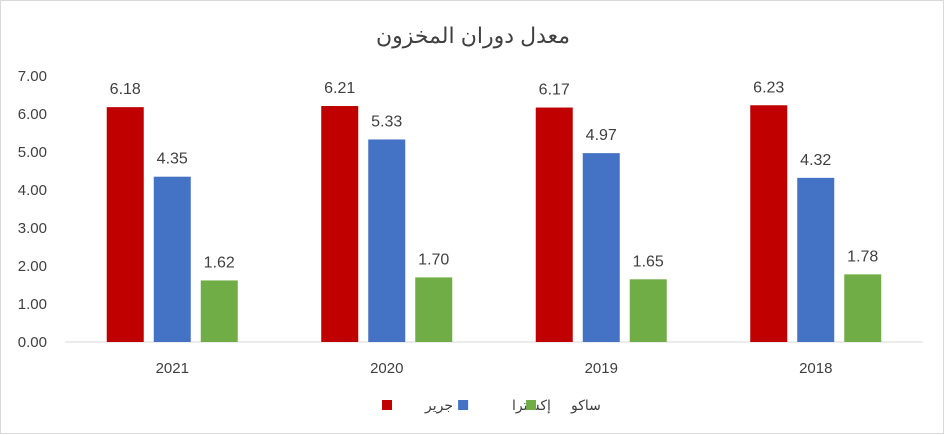 This screenshot has width=944, height=435. I want to click on data-label: 4.97, so click(601, 135).